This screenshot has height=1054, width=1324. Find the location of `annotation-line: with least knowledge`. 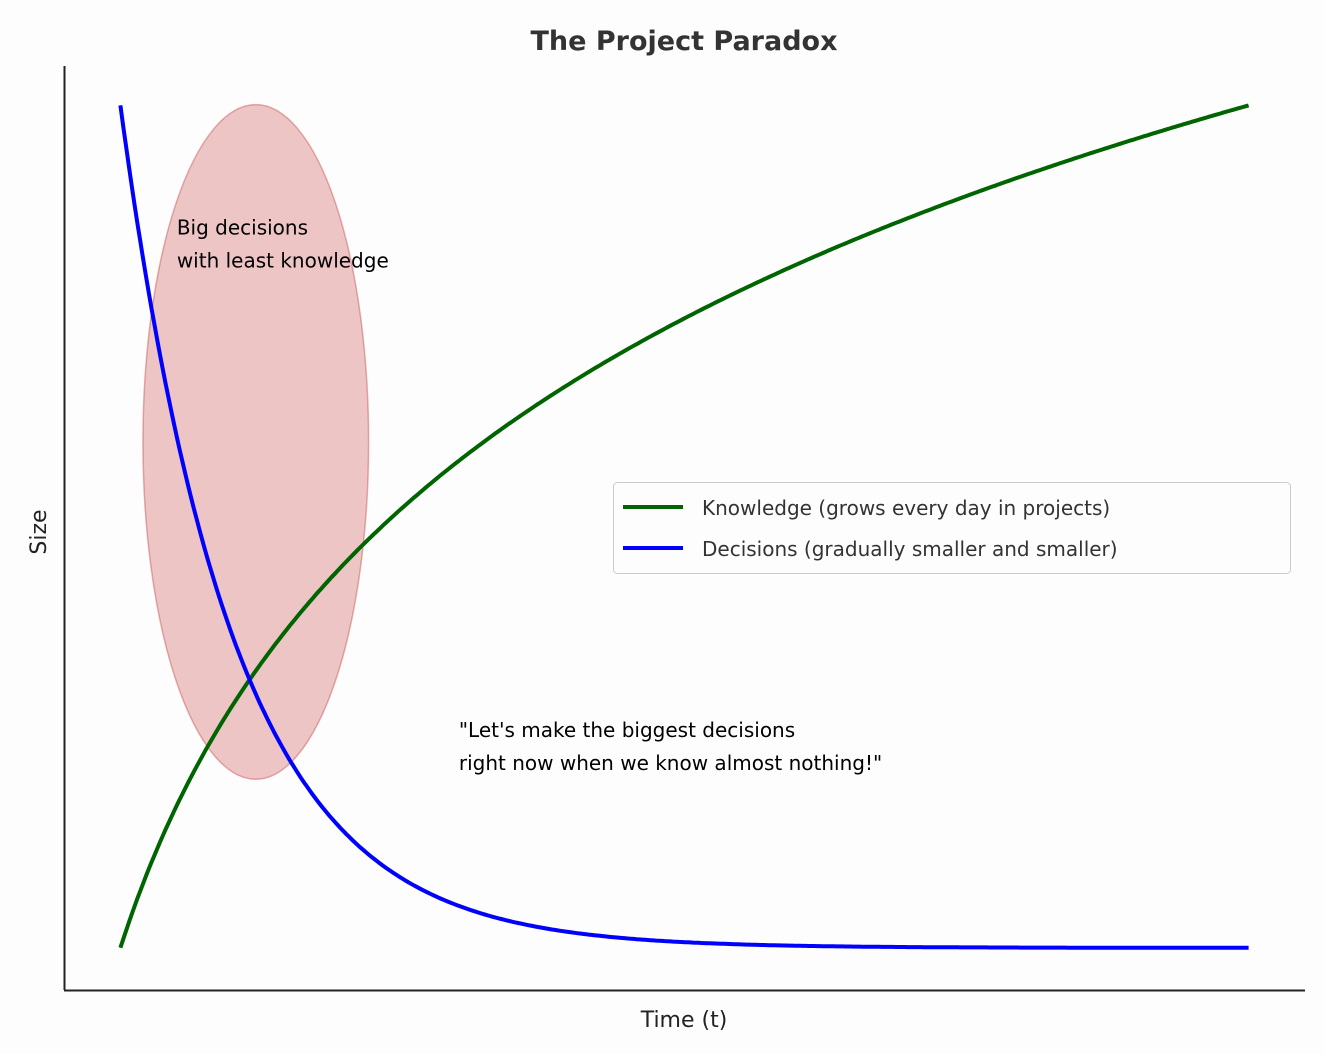

annotation-line: with least knowledge is located at coordinates (283, 261).